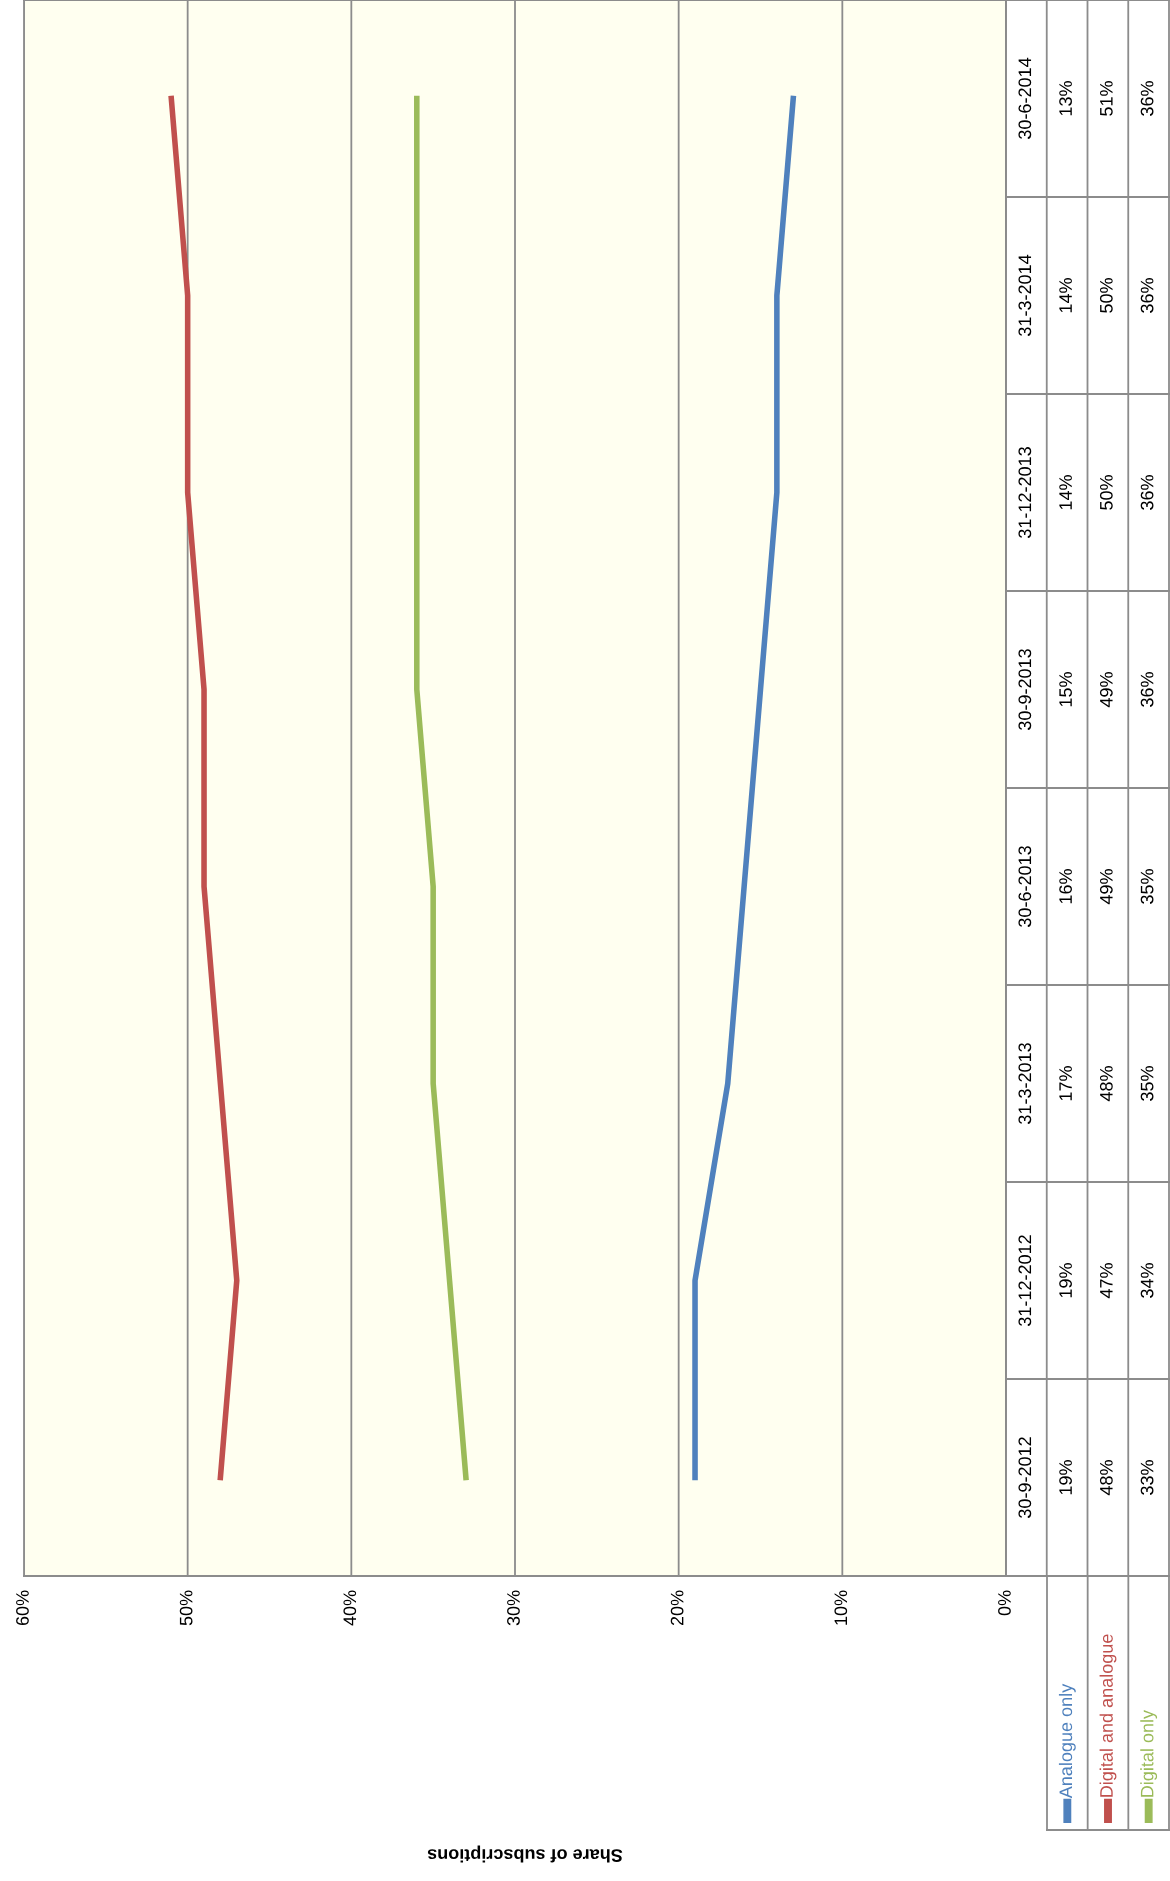  Describe the element at coordinates (1106, 98) in the screenshot. I see `data-label: 51%` at that location.